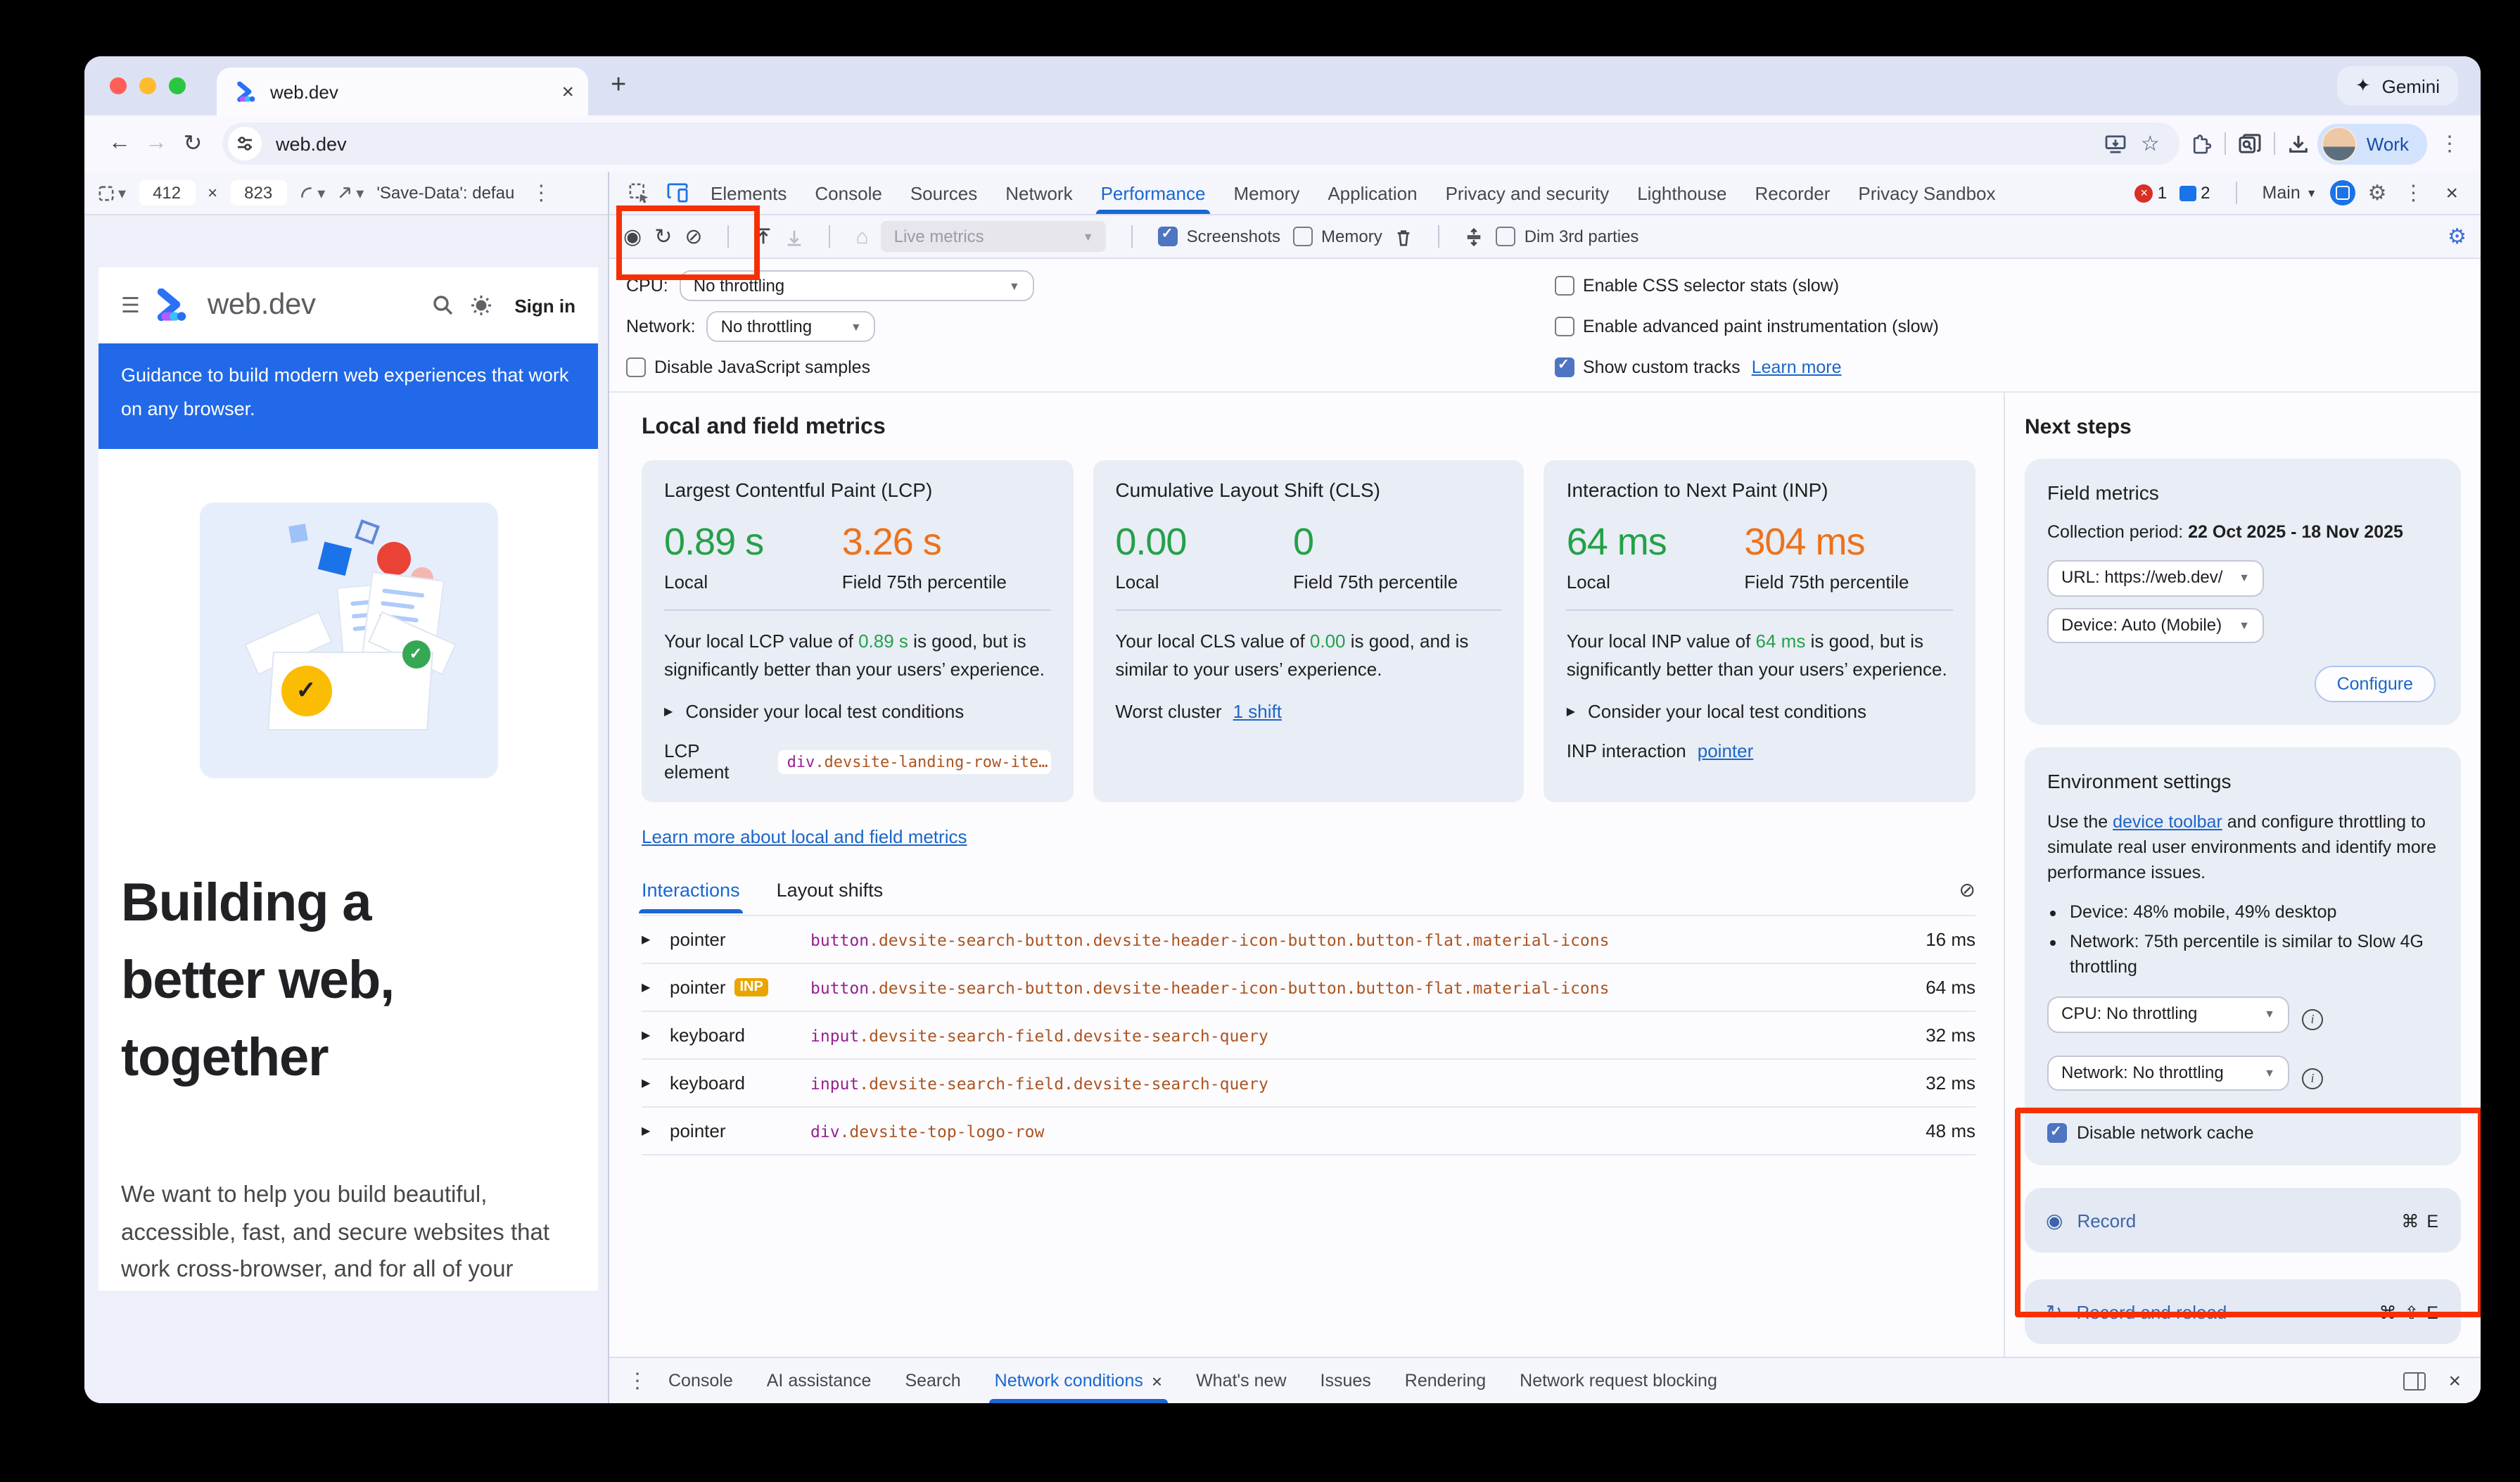 Image resolution: width=2520 pixels, height=1482 pixels. What do you see at coordinates (862, 236) in the screenshot?
I see `home-icon: ⌂` at bounding box center [862, 236].